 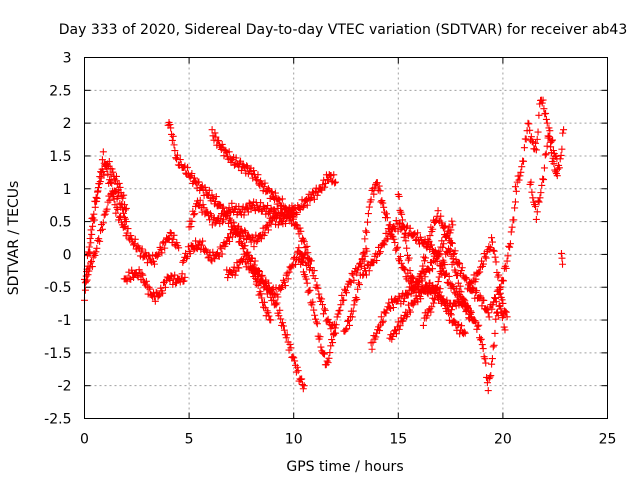 What do you see at coordinates (65, 387) in the screenshot?
I see `y-tick-label: -2` at bounding box center [65, 387].